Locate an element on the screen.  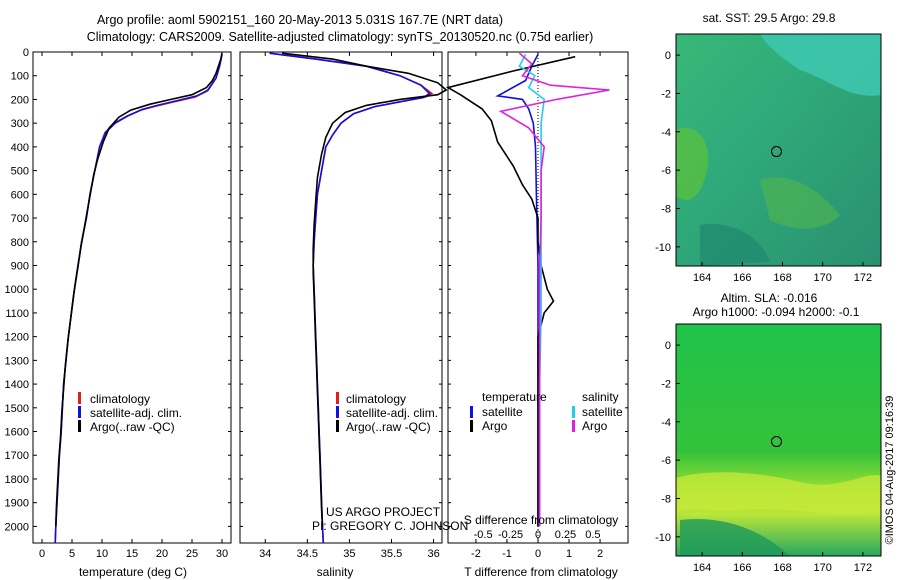
legend-header-salinity: salinity is located at coordinates (600, 397).